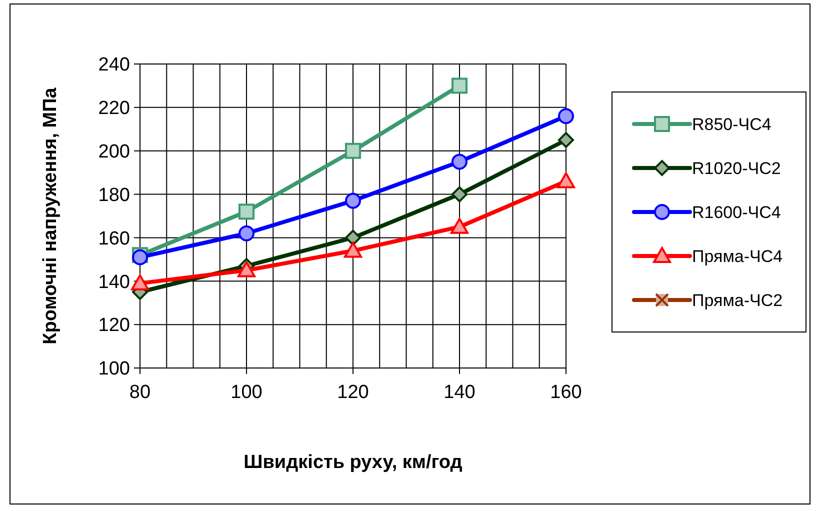 This screenshot has width=818, height=511. What do you see at coordinates (737, 300) in the screenshot?
I see `legend-label: Пряма-ЧС2` at bounding box center [737, 300].